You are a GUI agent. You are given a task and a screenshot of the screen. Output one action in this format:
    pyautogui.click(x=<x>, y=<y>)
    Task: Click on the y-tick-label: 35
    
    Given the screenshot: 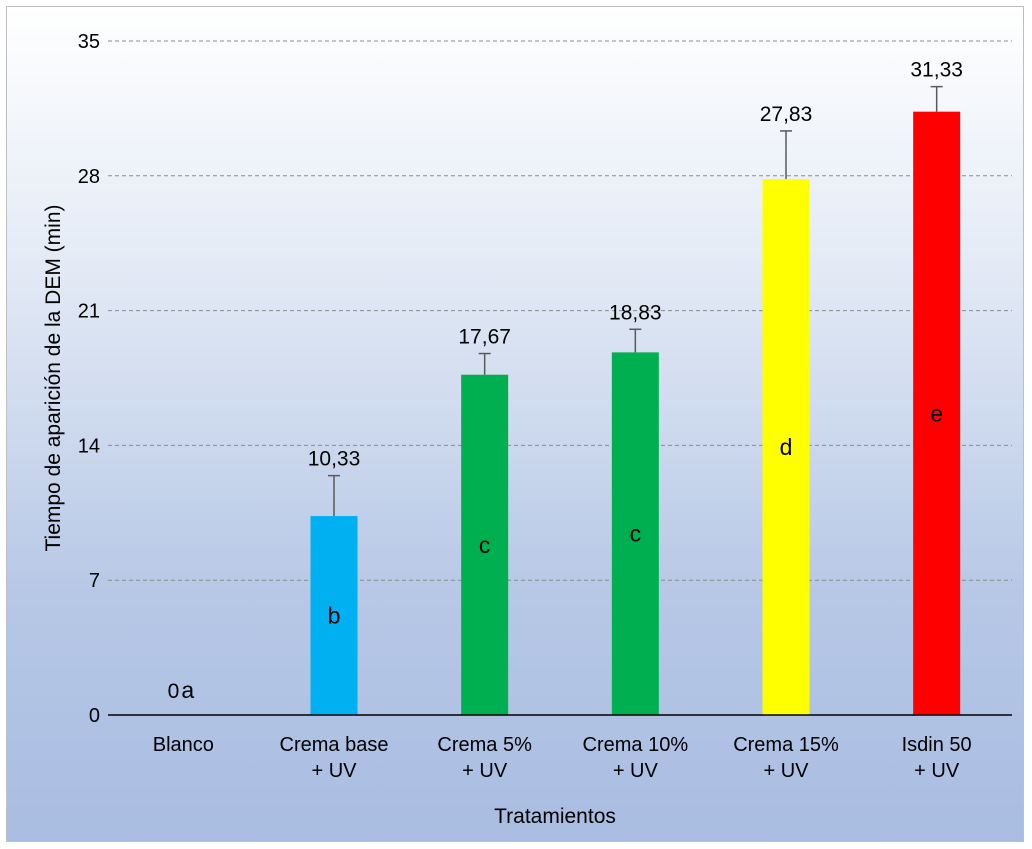 What is the action you would take?
    pyautogui.click(x=89, y=42)
    